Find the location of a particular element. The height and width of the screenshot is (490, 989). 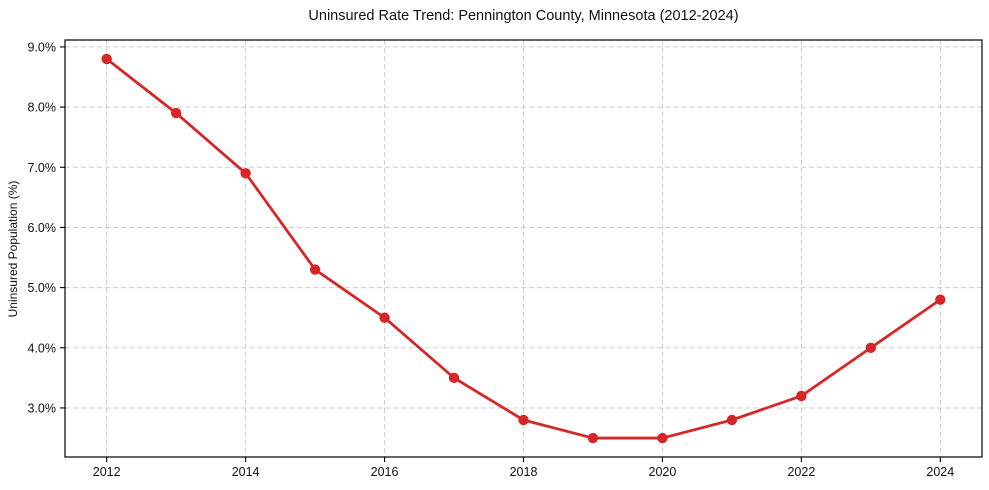

x-tick-label: 2016 is located at coordinates (385, 472).